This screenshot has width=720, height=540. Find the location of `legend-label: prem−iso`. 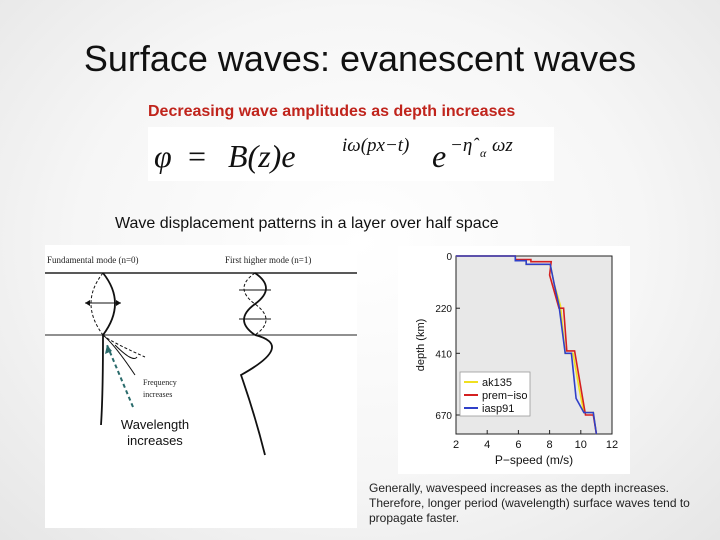

legend-label: prem−iso is located at coordinates (505, 396).